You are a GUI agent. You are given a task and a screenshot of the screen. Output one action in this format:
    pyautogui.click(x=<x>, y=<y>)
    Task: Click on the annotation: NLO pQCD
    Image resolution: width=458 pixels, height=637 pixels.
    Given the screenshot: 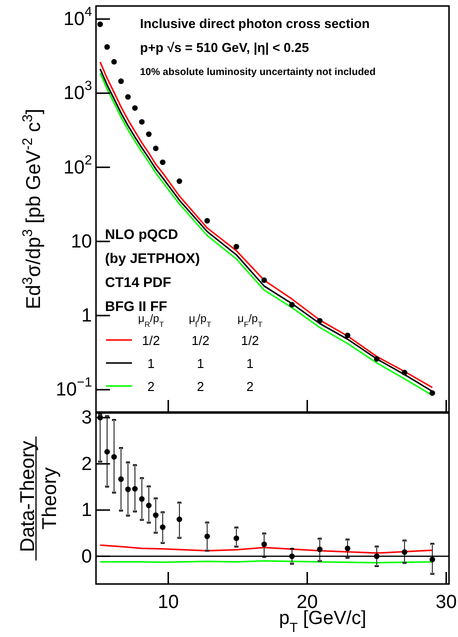 What is the action you would take?
    pyautogui.click(x=141, y=234)
    